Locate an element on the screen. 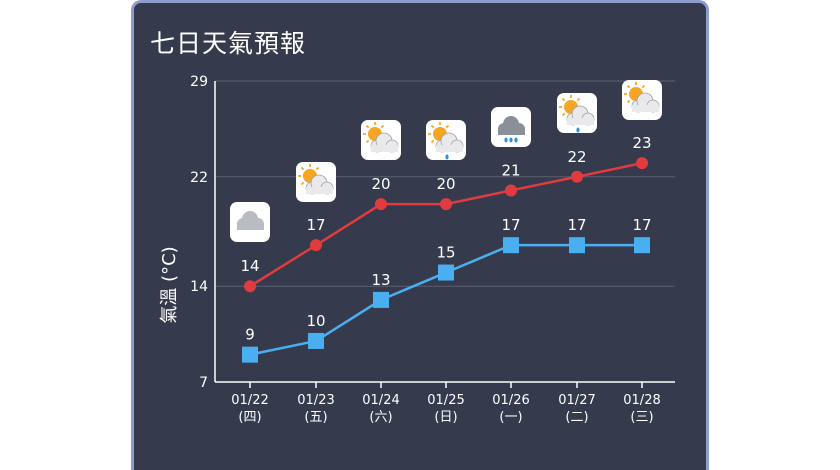 Image resolution: width=840 pixels, height=470 pixels. x-tick-weekday: (日) is located at coordinates (445, 417).